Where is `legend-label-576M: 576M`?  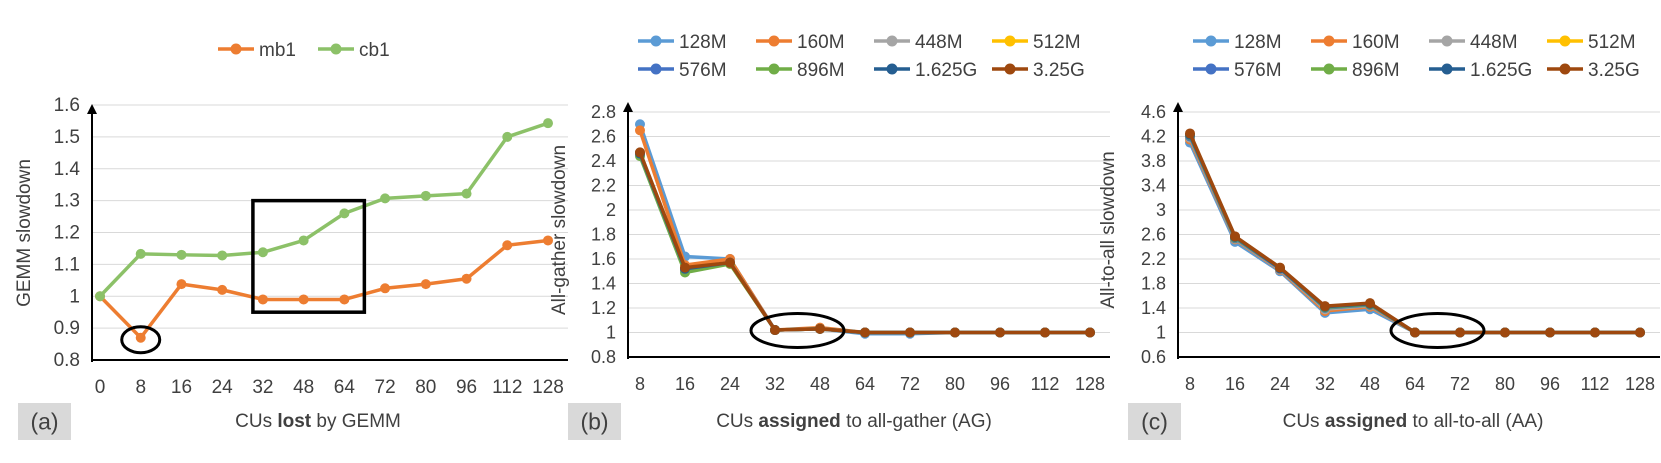
legend-label-576M: 576M is located at coordinates (1258, 70).